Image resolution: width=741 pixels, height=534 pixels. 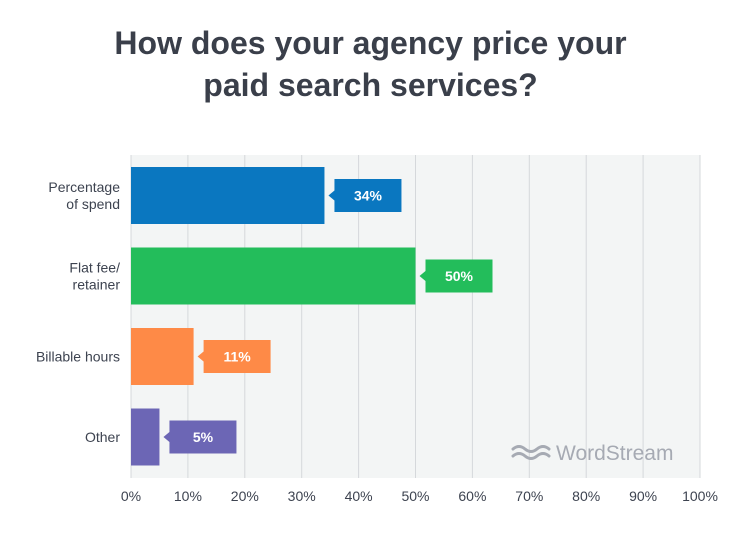 I want to click on wordstream-logo: WordStream, so click(x=592, y=453).